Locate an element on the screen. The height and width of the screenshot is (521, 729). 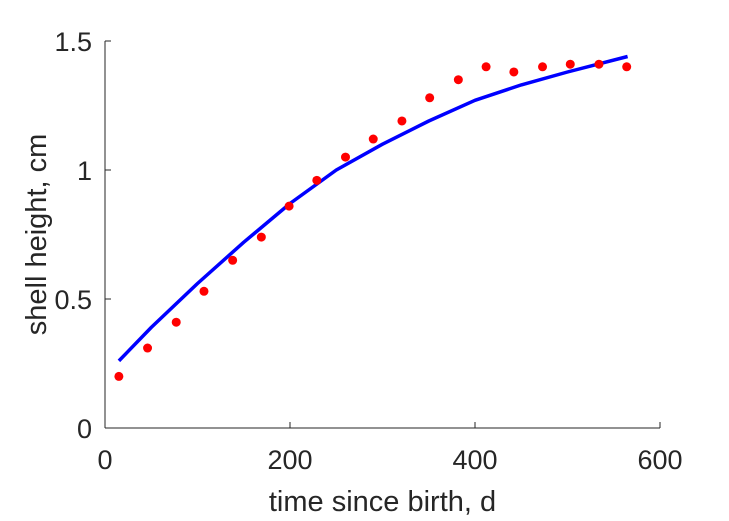
x-tick-label: 0 is located at coordinates (104, 460).